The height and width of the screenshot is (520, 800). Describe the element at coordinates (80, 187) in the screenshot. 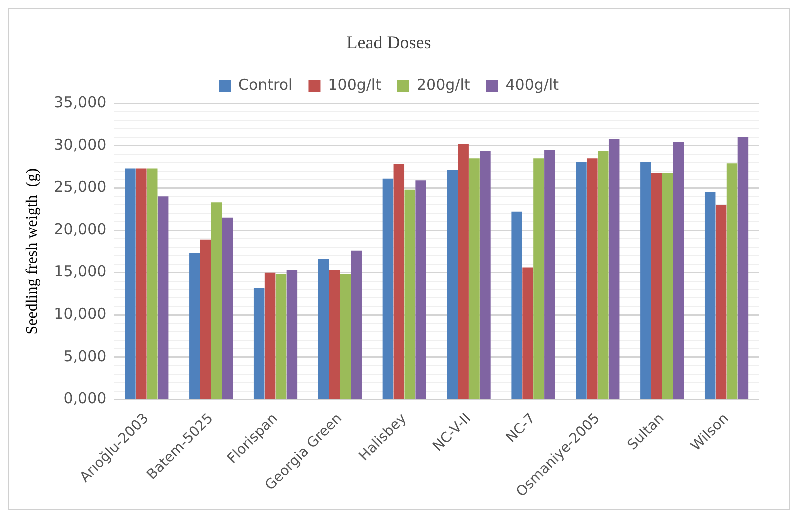

I see `y-tick-label: 25,000` at that location.